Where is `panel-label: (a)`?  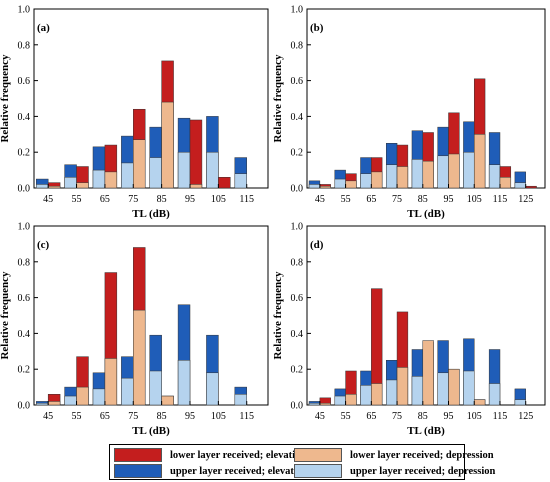 panel-label: (a) is located at coordinates (43, 28).